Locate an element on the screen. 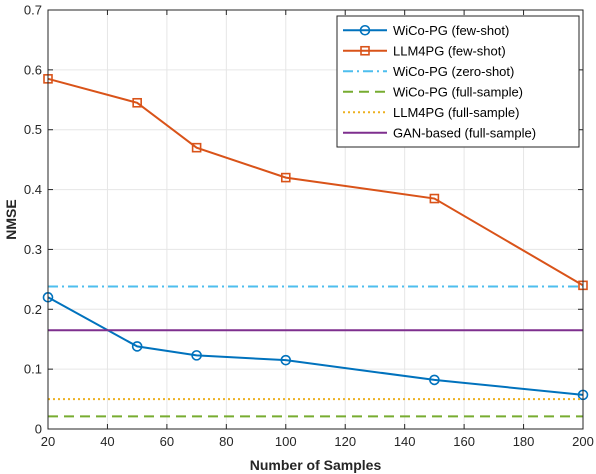  y-tick-label: 0.6 is located at coordinates (33, 69).